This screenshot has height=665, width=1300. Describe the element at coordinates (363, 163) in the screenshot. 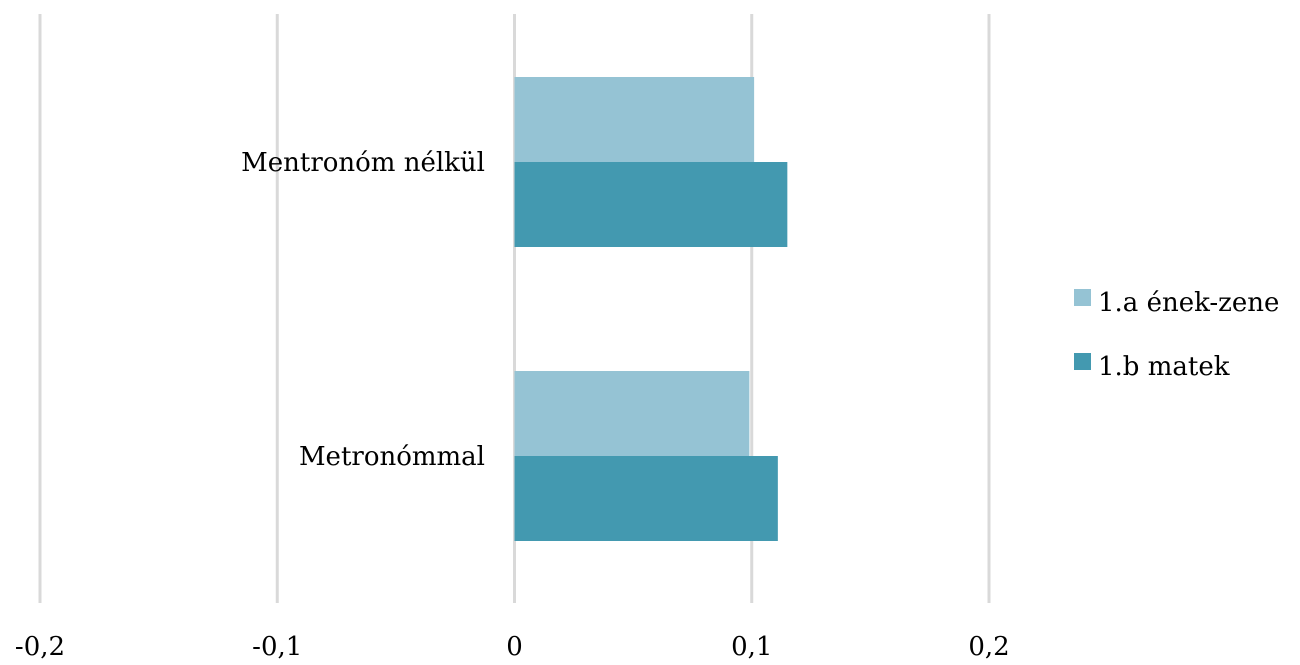

I see `category-label: Mentronóm nélkül` at that location.